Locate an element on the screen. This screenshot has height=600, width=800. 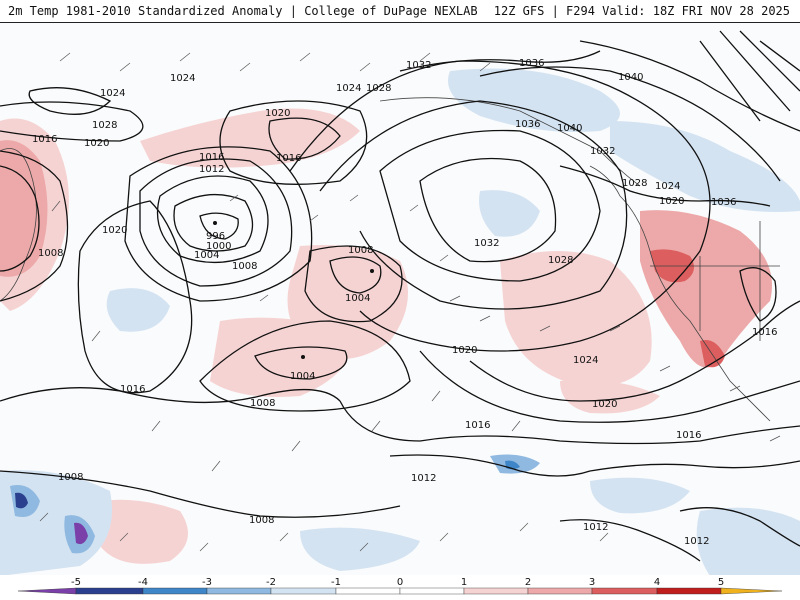
pressure-centers is located at coordinates (293, 290).